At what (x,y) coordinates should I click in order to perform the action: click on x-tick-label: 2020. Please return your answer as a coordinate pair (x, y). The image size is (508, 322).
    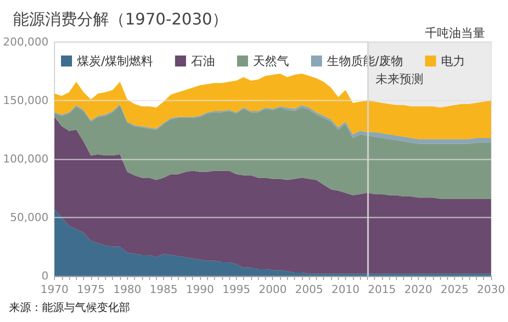
    Looking at the image, I should click on (418, 289).